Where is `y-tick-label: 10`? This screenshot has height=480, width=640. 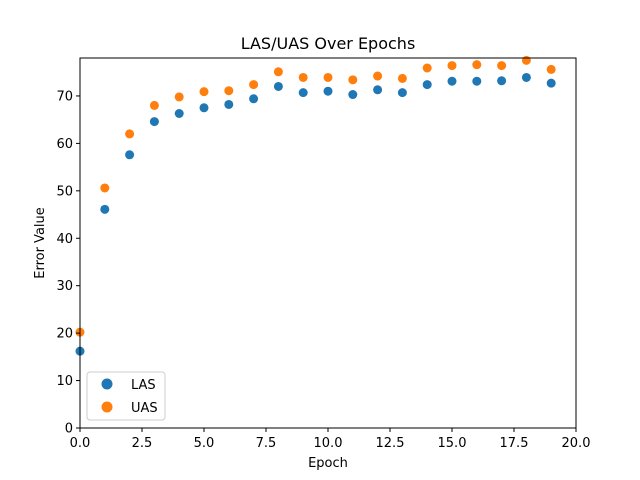 y-tick-label: 10 is located at coordinates (64, 381).